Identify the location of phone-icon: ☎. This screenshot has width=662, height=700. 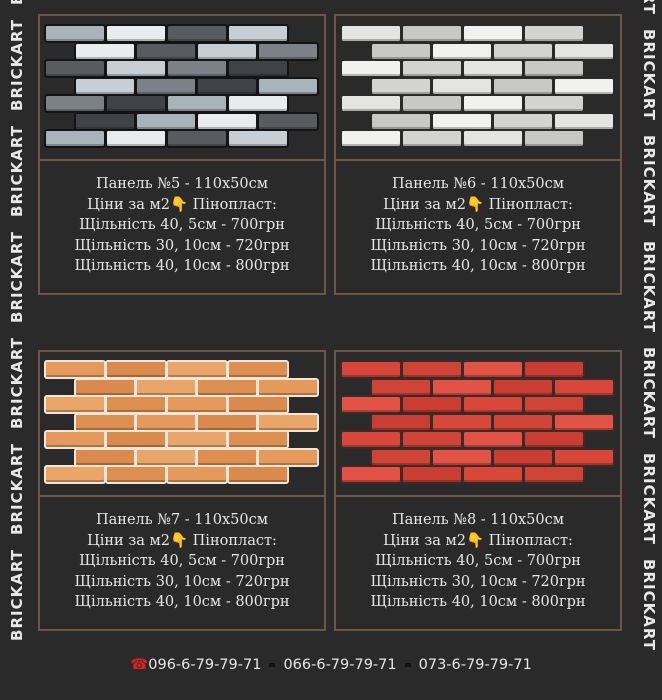
(139, 665).